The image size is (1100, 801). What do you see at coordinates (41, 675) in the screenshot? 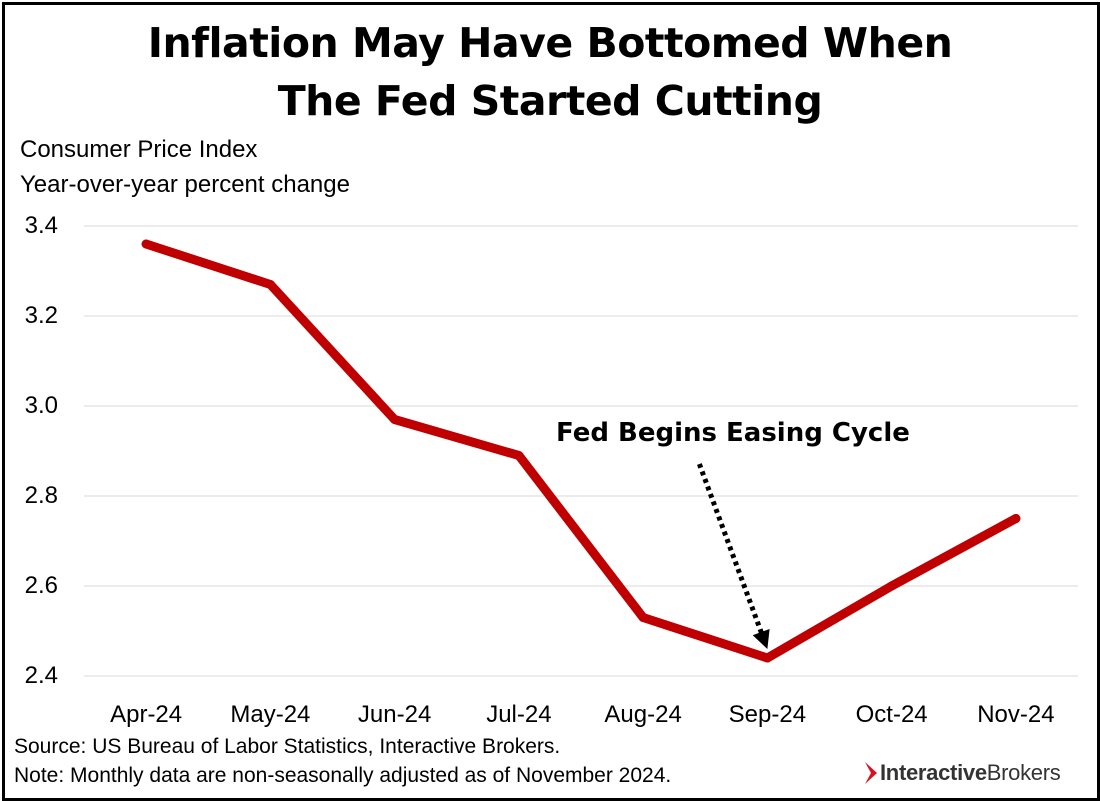
I see `y-tick-label: 2.4` at bounding box center [41, 675].